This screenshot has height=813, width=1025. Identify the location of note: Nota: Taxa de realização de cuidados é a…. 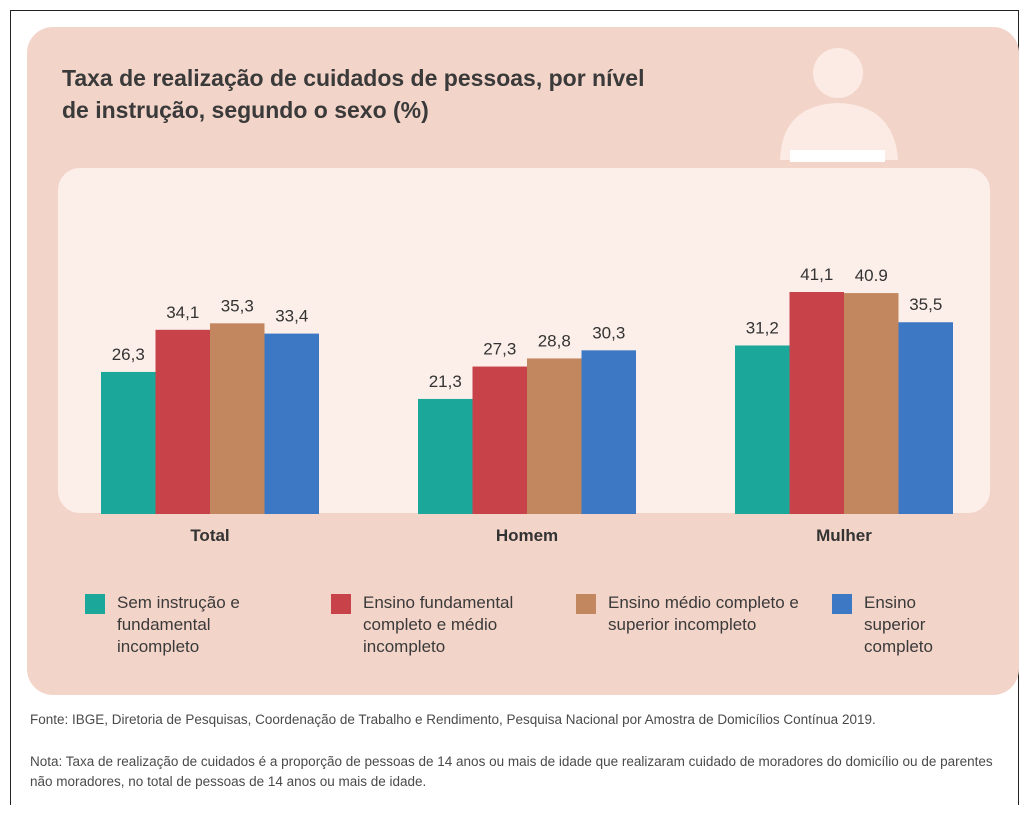
(511, 771).